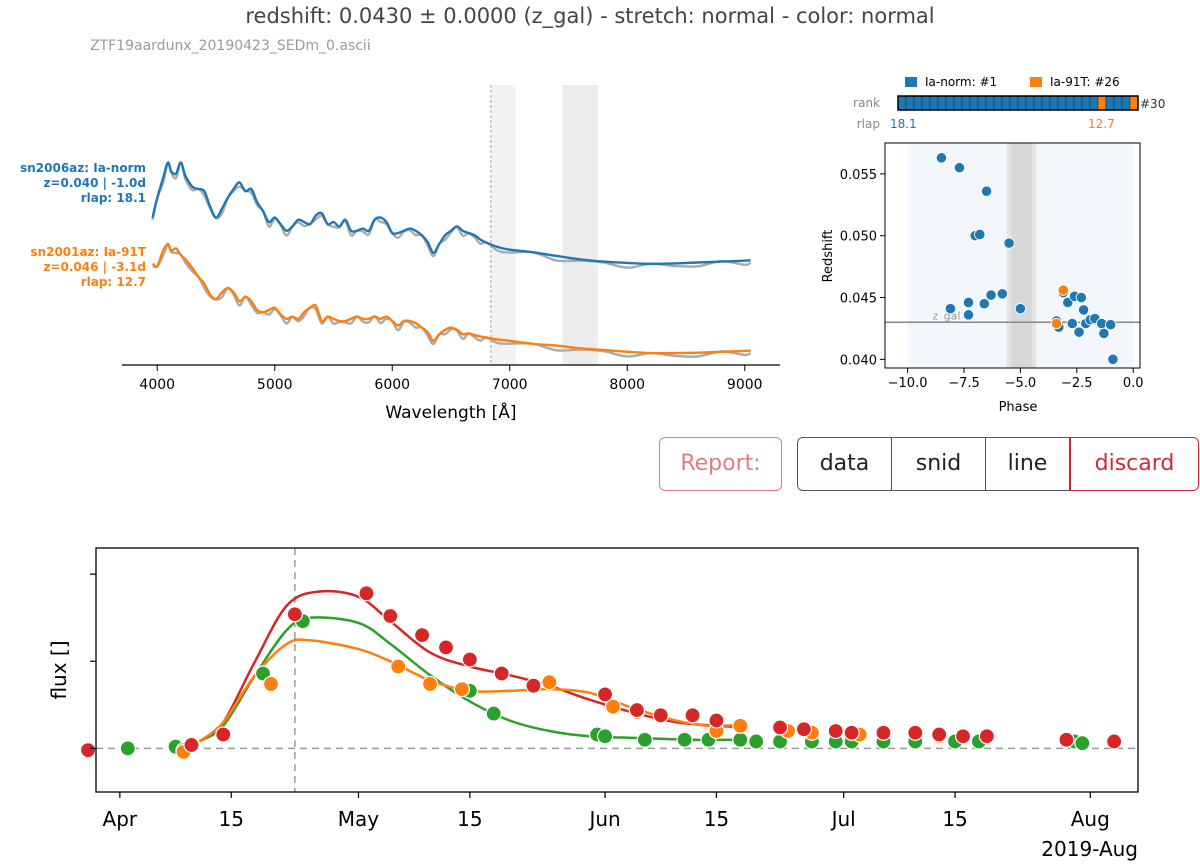 The width and height of the screenshot is (1200, 866). What do you see at coordinates (230, 46) in the screenshot?
I see `spectrum-filename: ZTF19aardunx_20190423_SEDm_0.ascii` at bounding box center [230, 46].